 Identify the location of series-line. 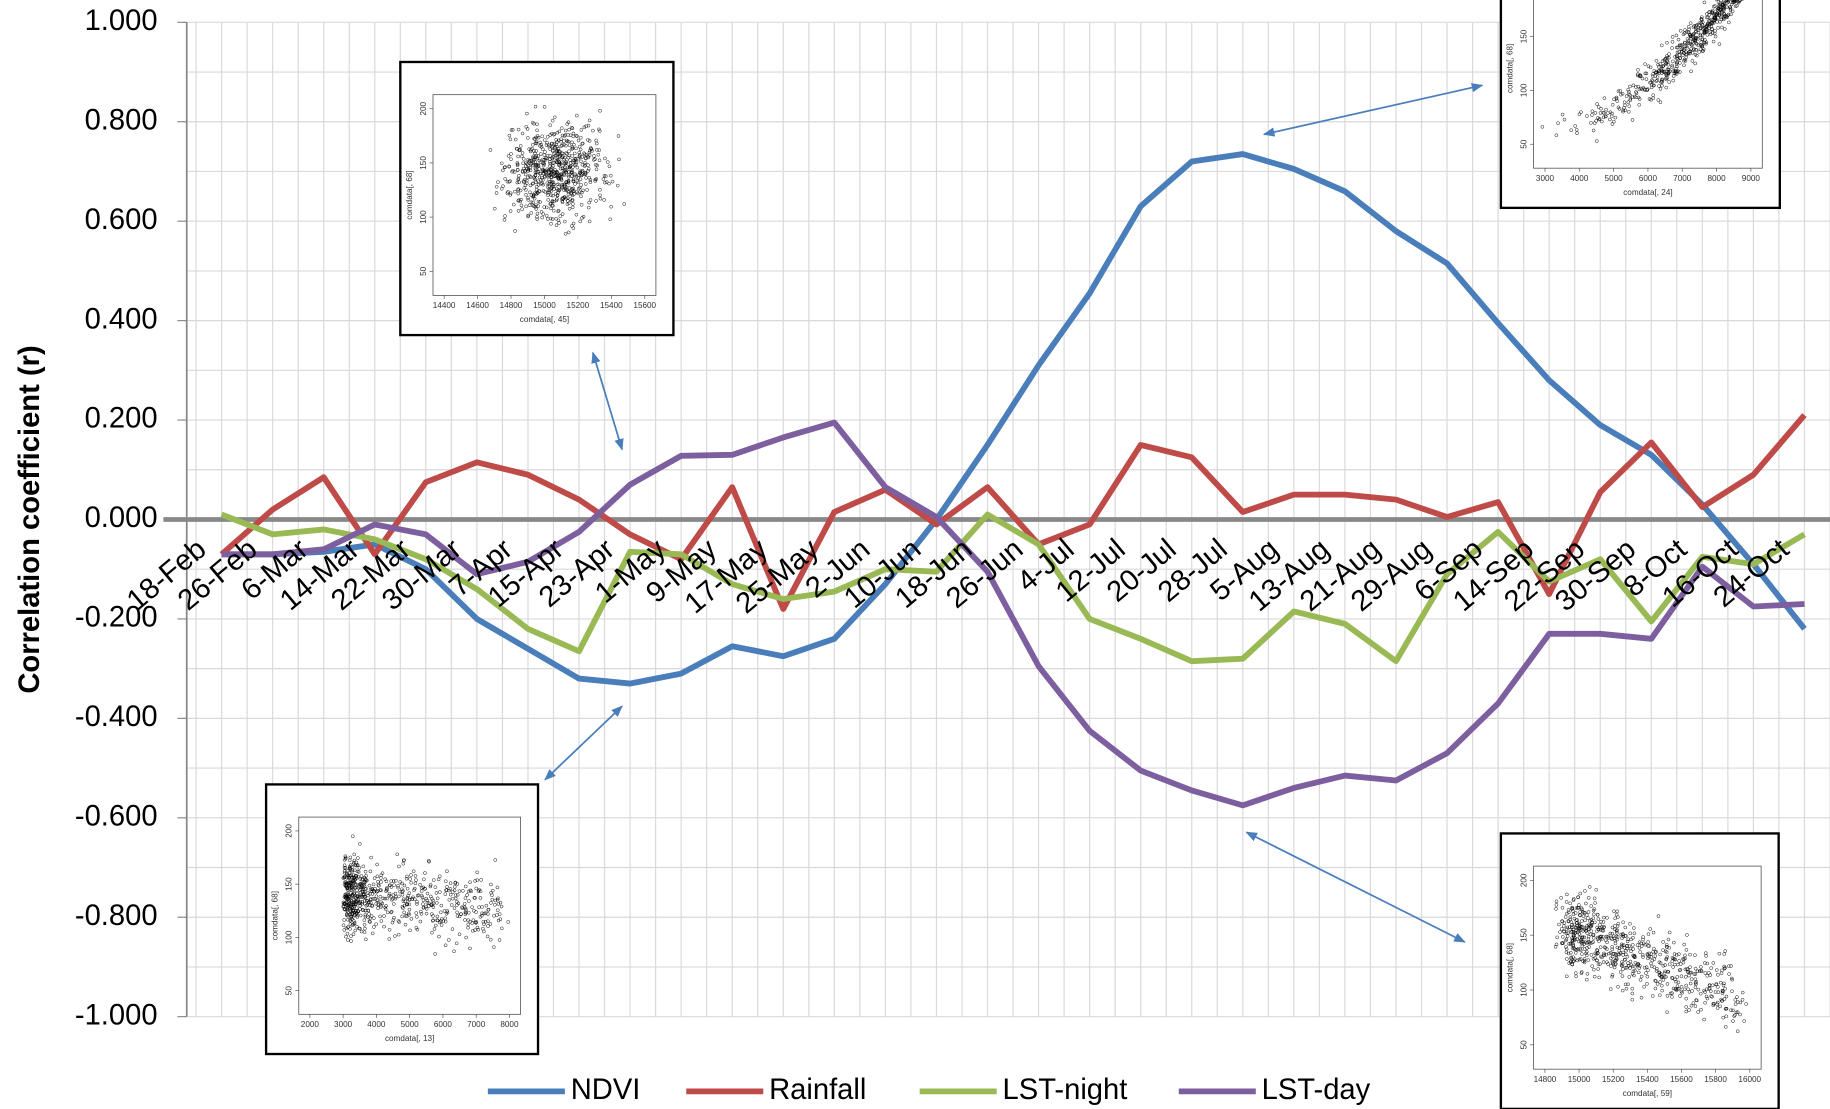
(1013, 588).